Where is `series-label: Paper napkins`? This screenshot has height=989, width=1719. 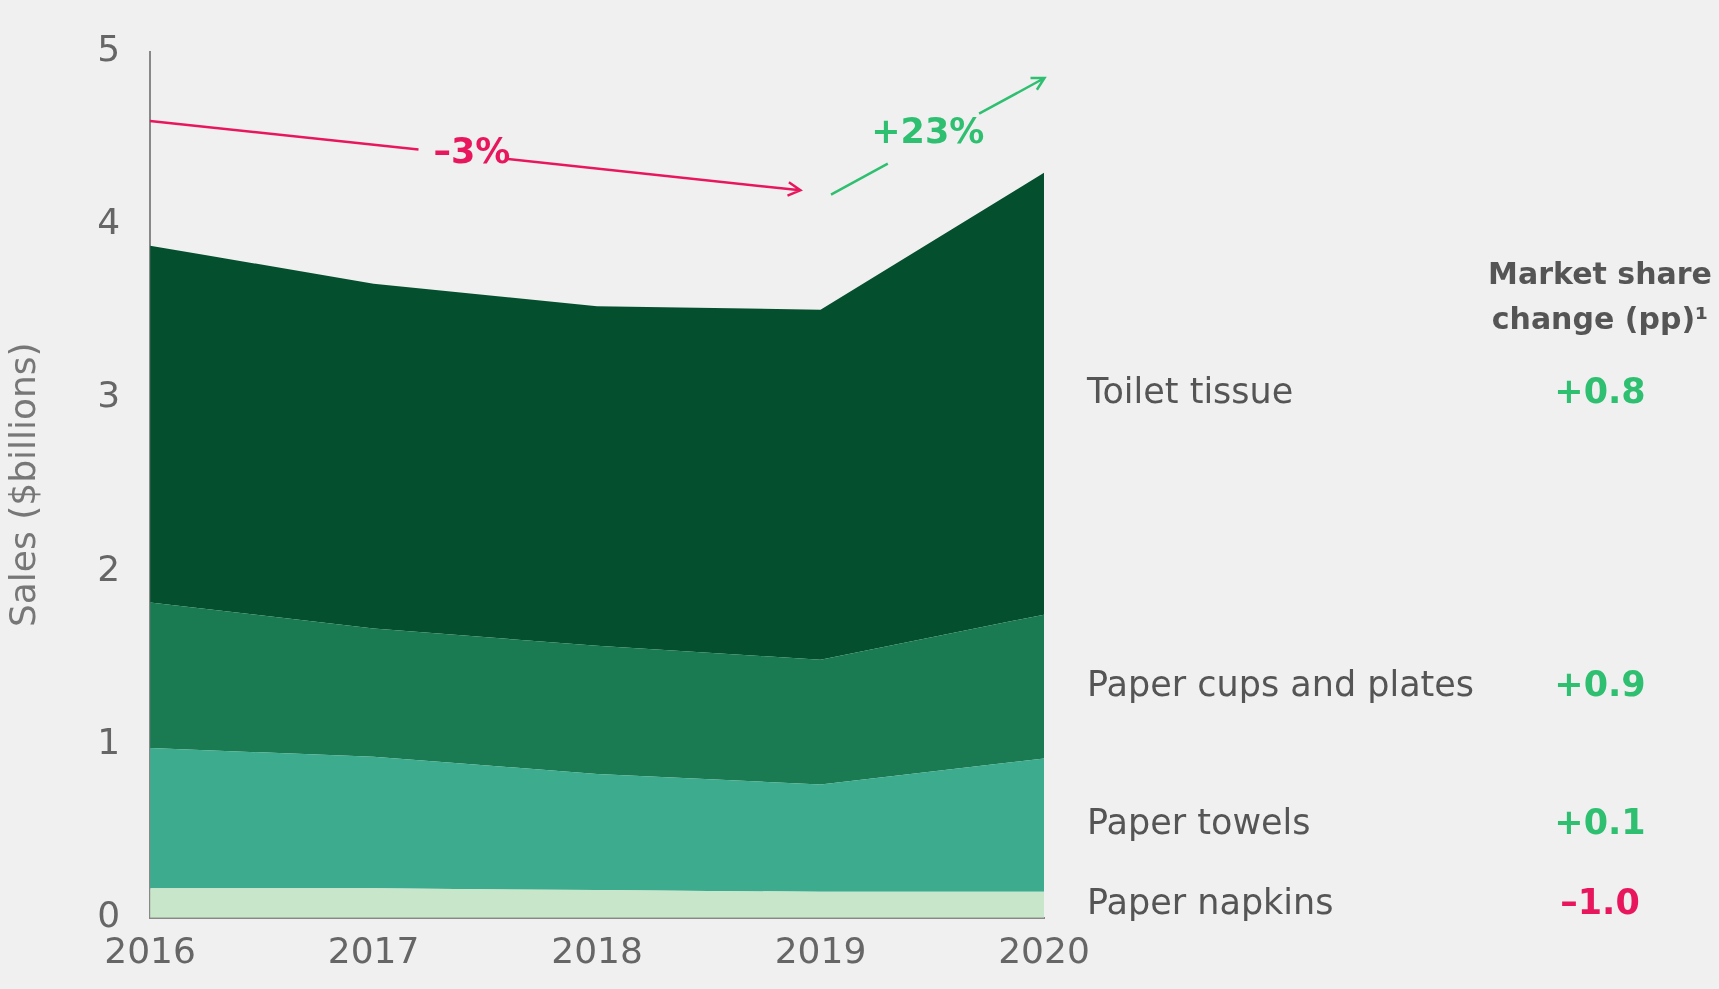 series-label: Paper napkins is located at coordinates (1210, 901).